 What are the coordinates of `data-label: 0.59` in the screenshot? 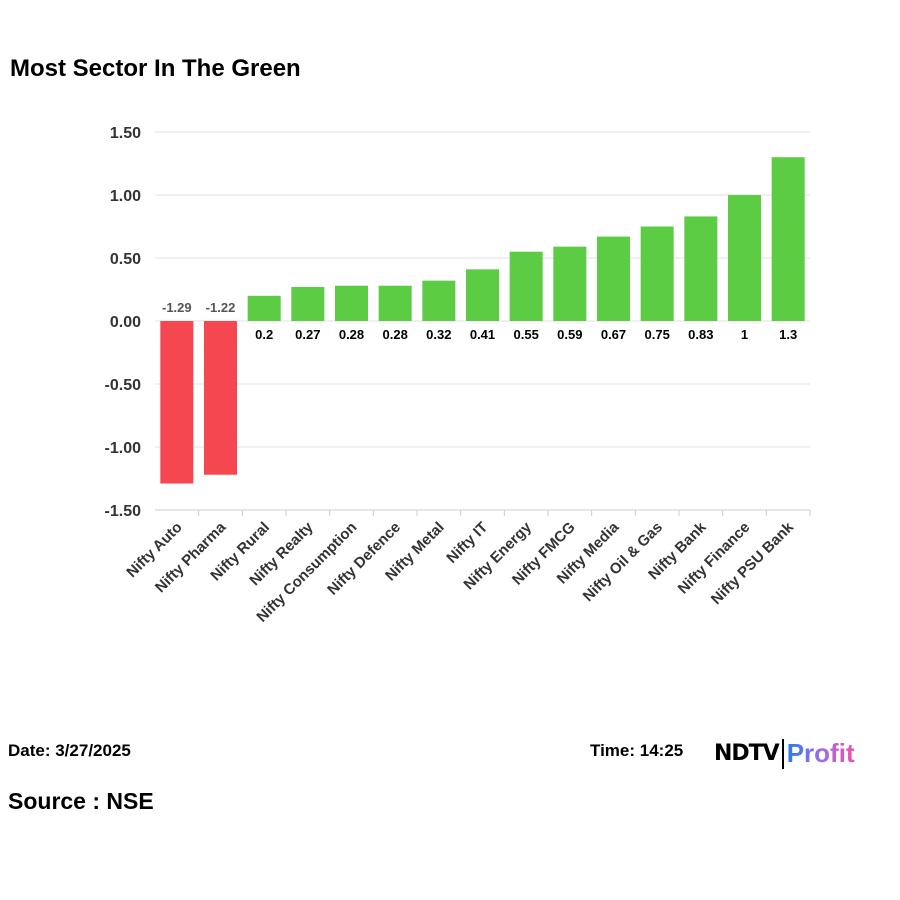 It's located at (569, 334).